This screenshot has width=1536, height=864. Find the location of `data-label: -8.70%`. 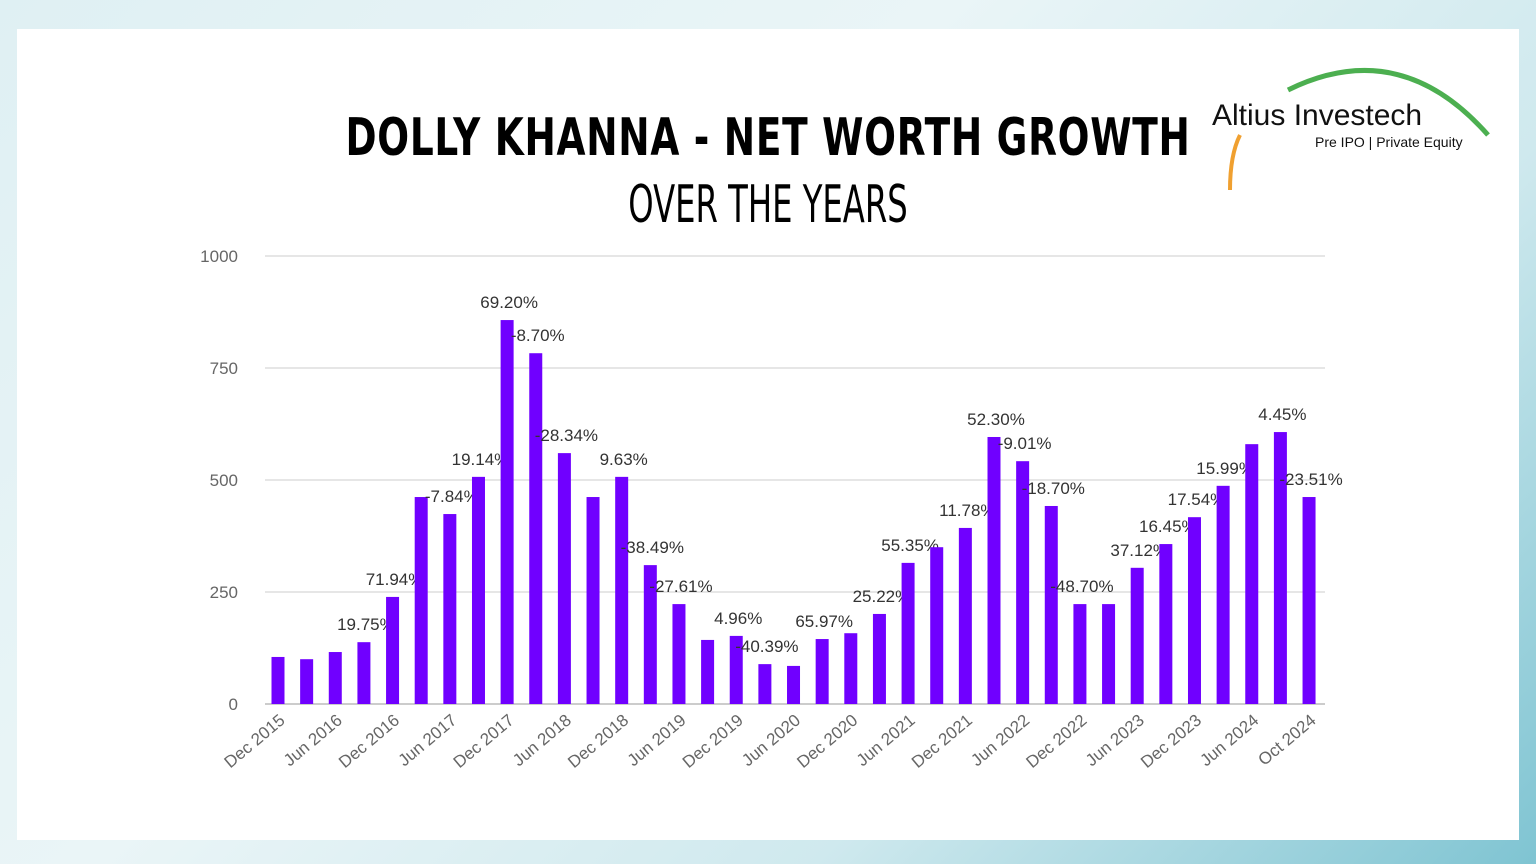

data-label: -8.70% is located at coordinates (538, 335).